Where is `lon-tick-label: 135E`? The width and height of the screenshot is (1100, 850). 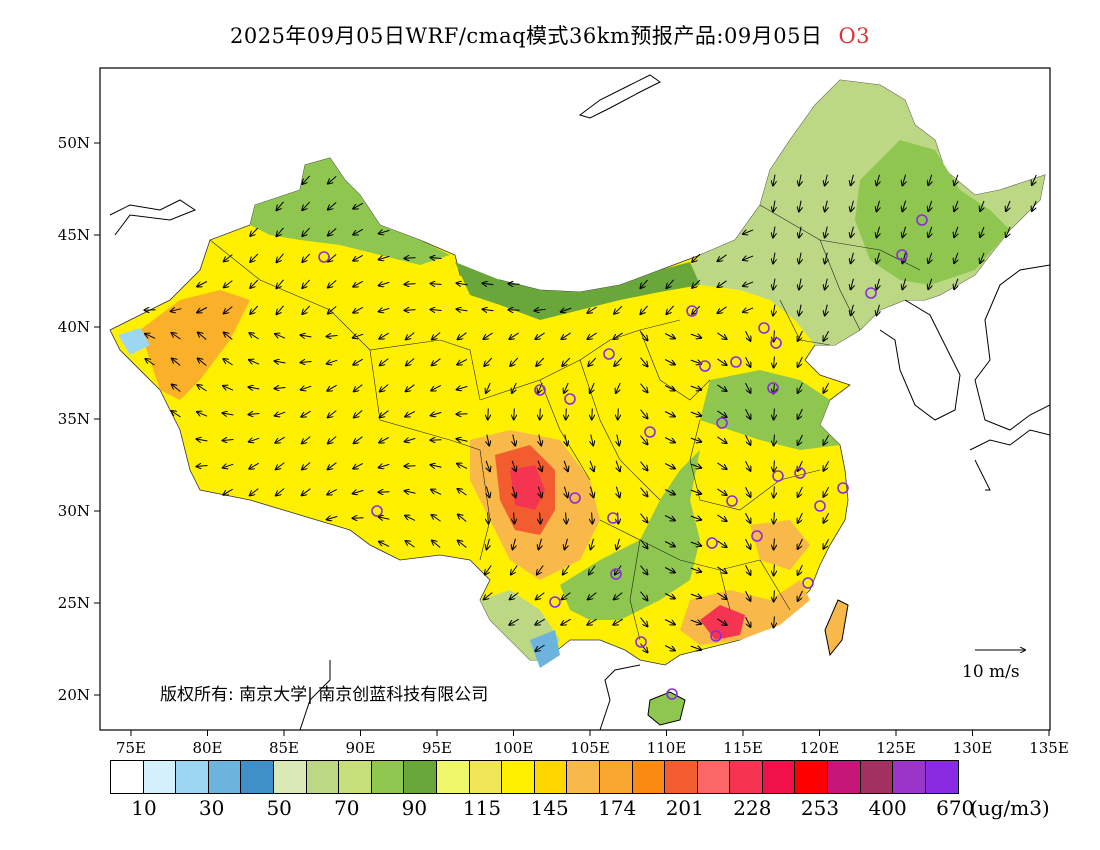
lon-tick-label: 135E is located at coordinates (1049, 748).